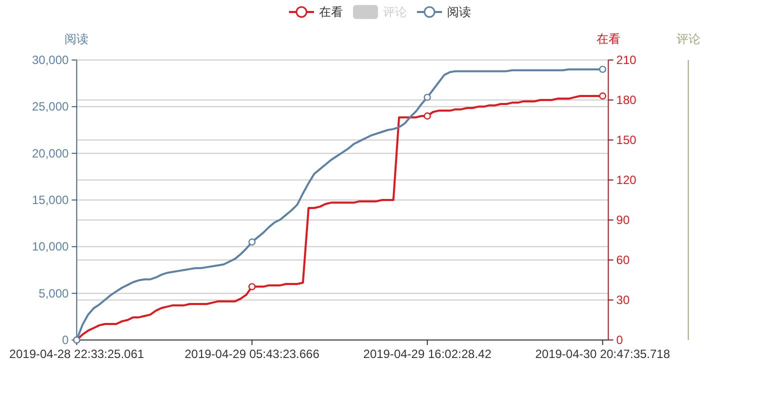 This screenshot has width=760, height=400. I want to click on y-tick-label: 30,000, so click(51, 60).